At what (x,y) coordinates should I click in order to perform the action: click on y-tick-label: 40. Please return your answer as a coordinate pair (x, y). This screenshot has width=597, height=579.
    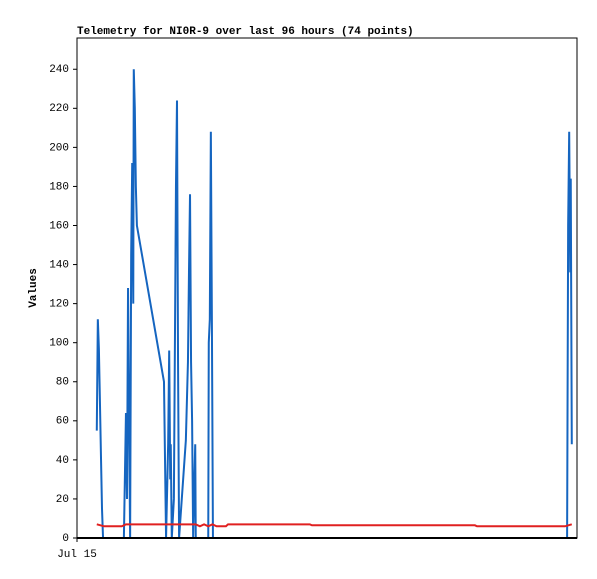
    Looking at the image, I should click on (62, 461).